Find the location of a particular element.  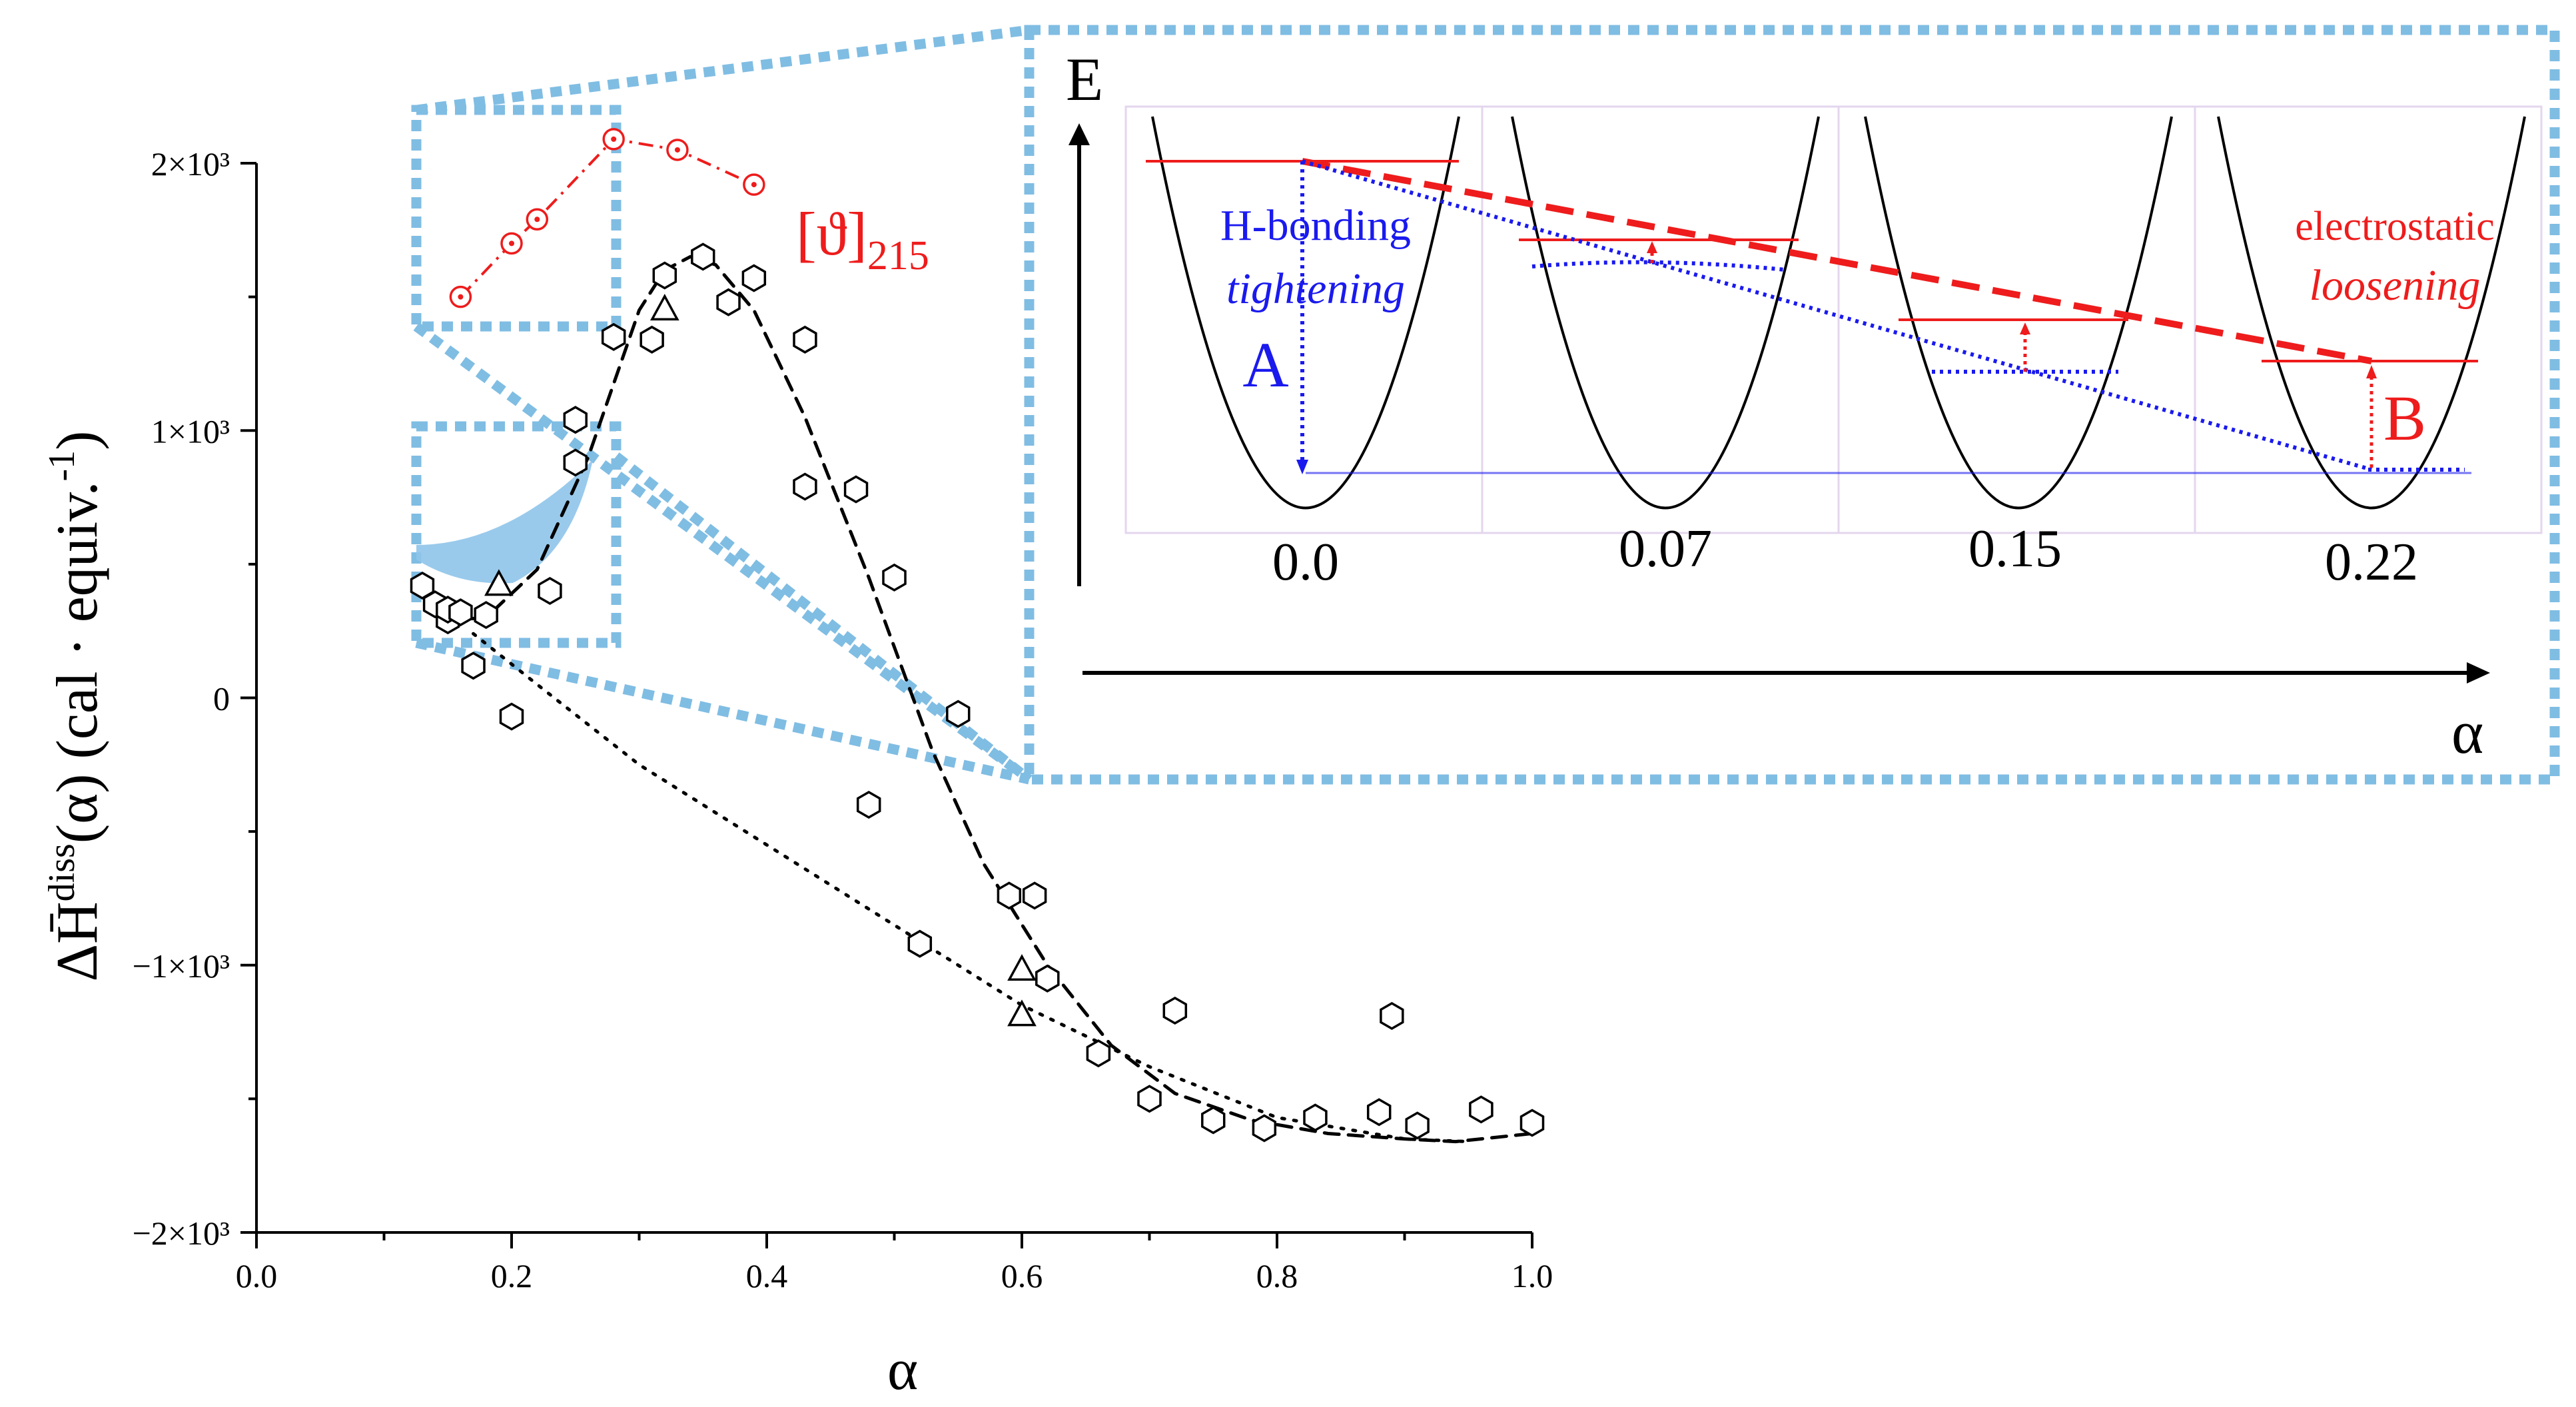

y-axis-label-exp: -1 is located at coordinates (62, 466).